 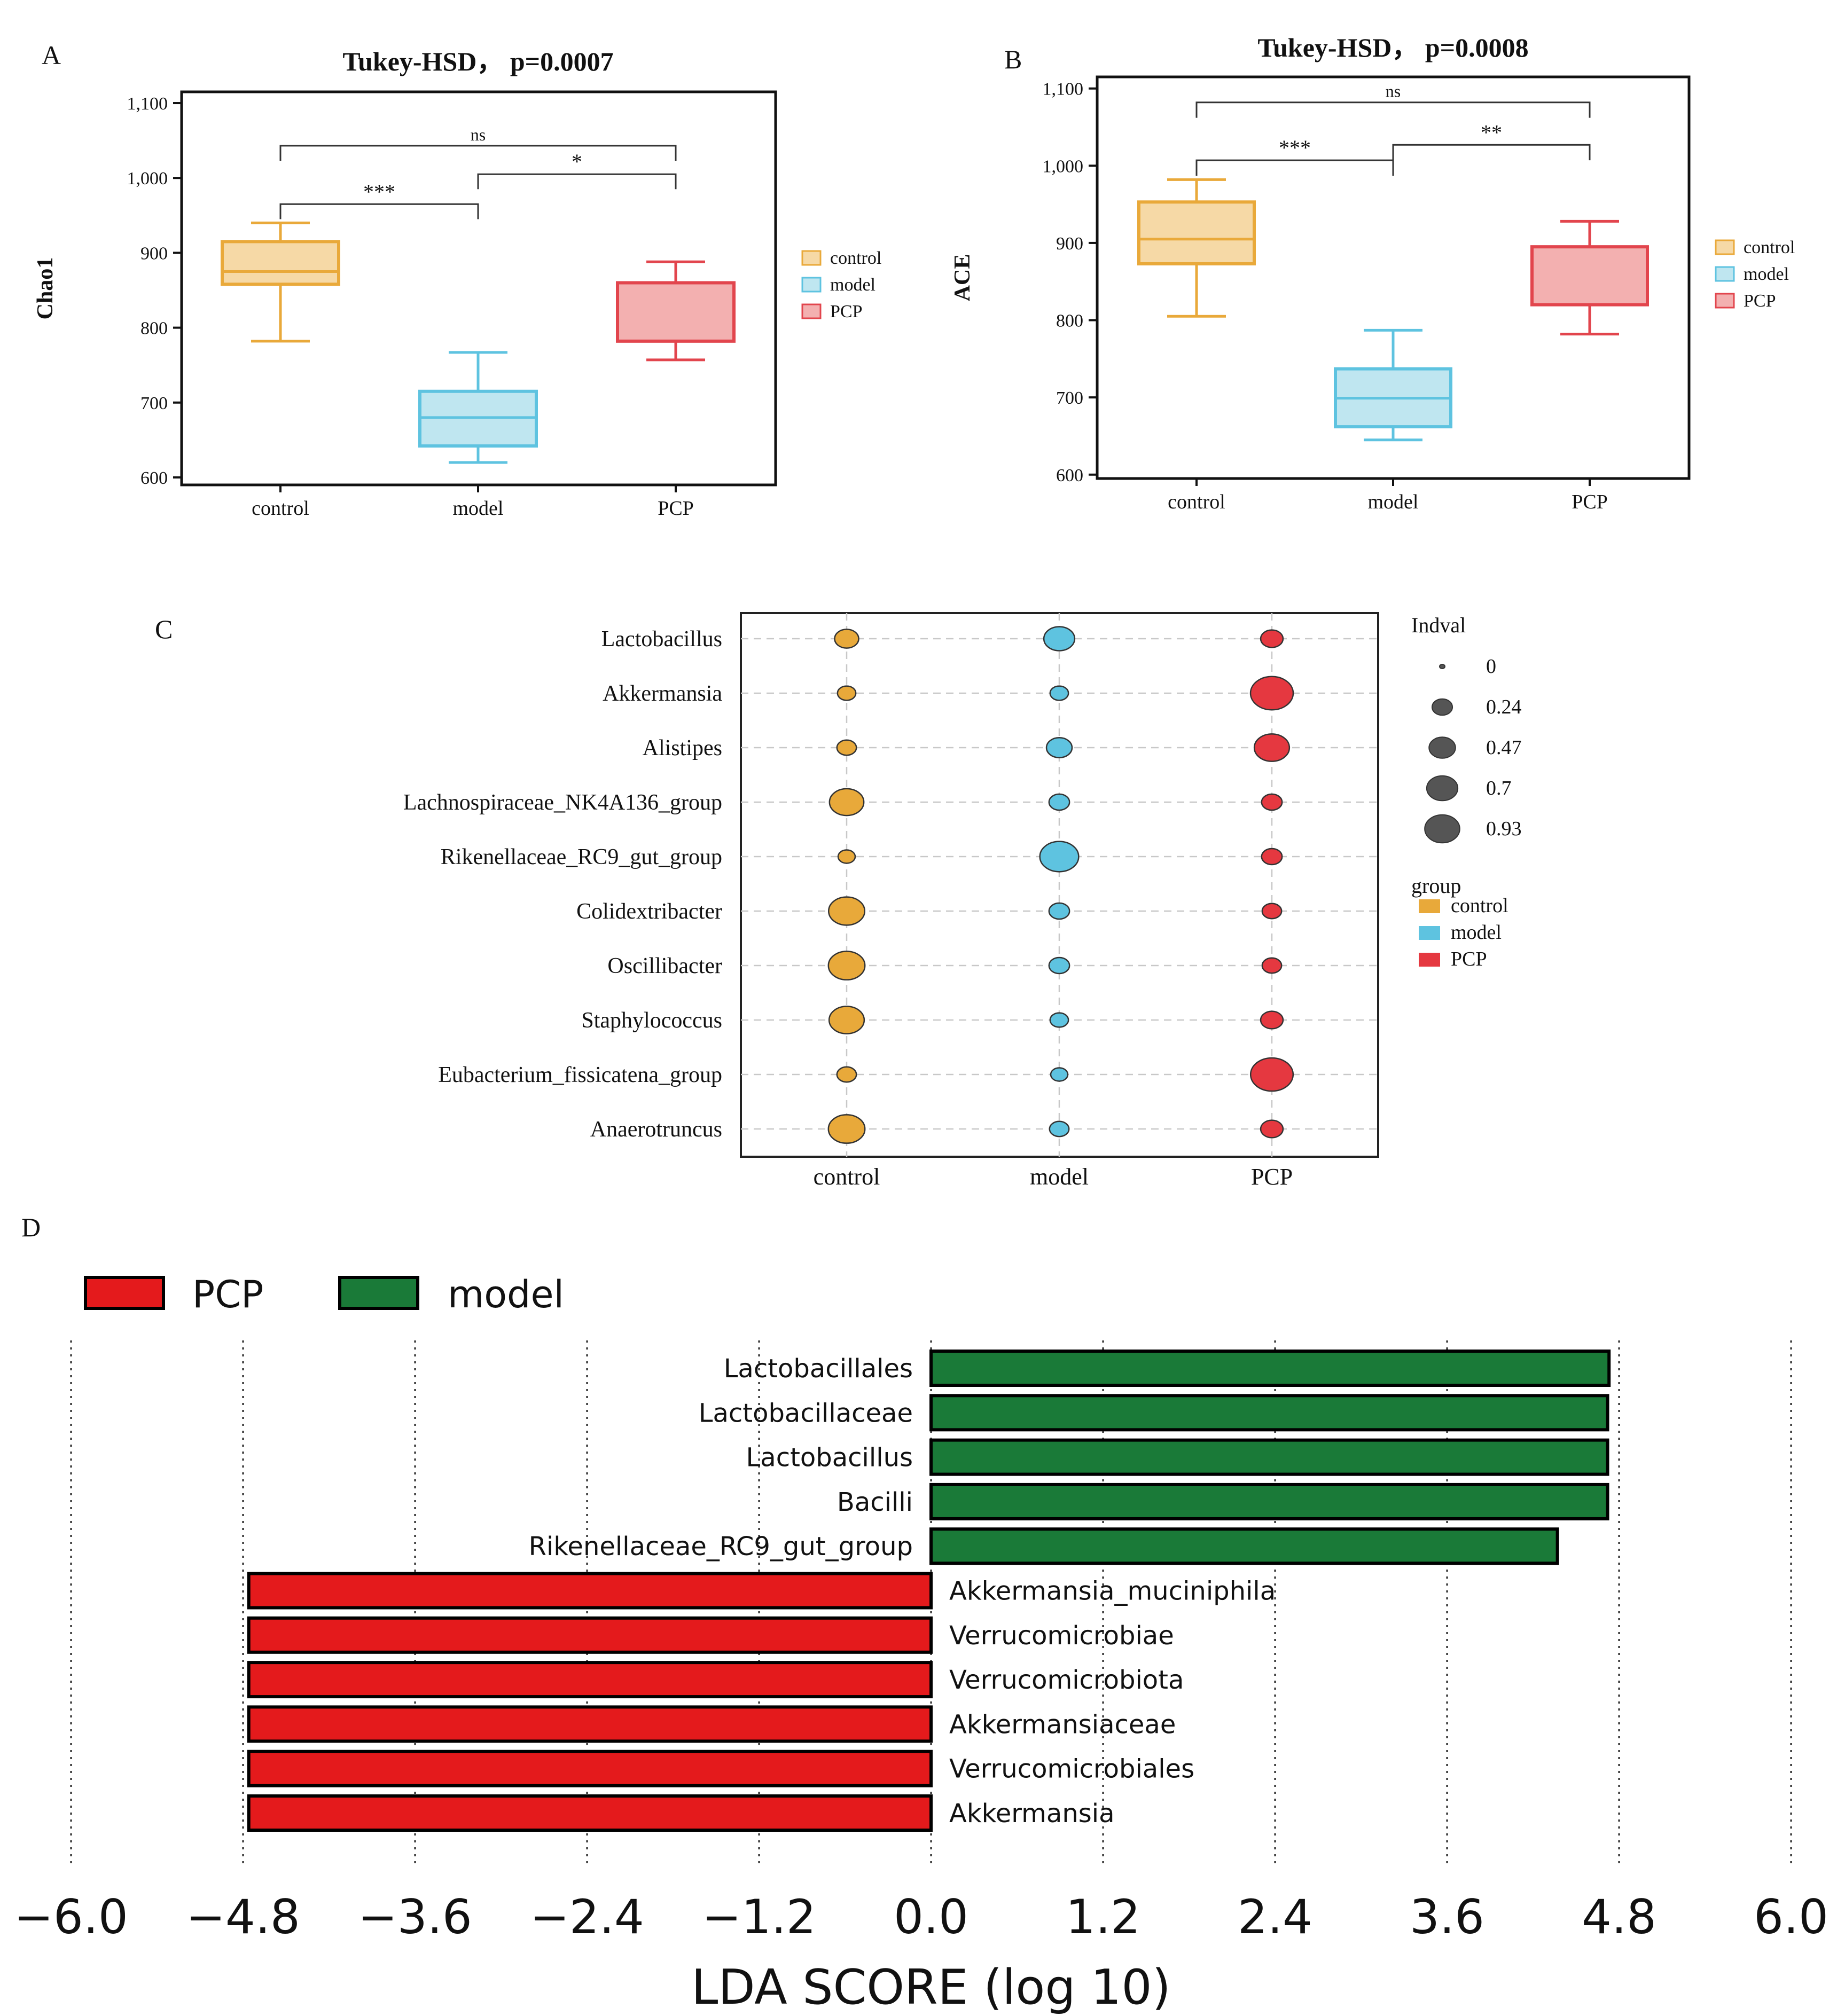 I want to click on panel-d-x-tick-label: 2.4, so click(x=1275, y=1916).